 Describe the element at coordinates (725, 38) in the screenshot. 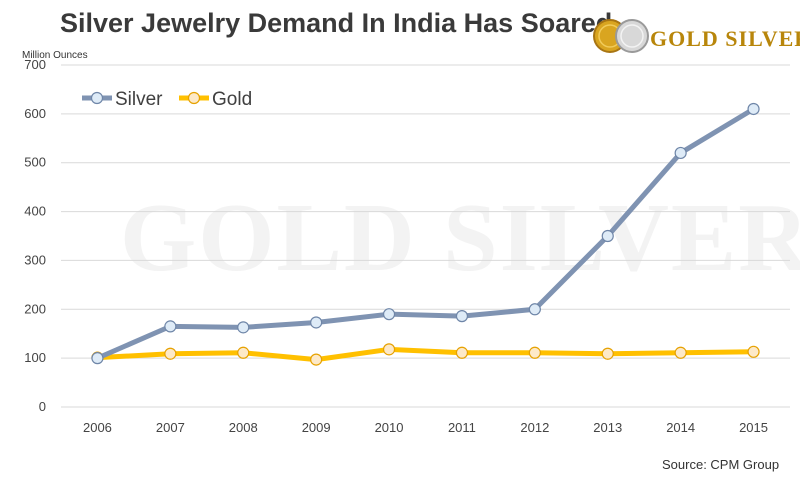

I see `logo-text: GOLD SILVER` at that location.